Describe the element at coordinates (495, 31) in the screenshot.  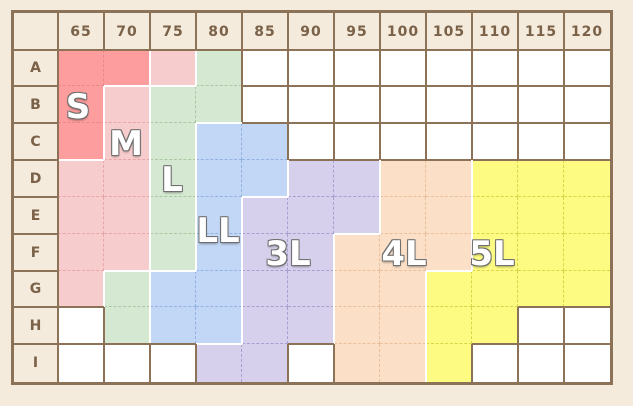
I see `column-header-110: 110` at that location.